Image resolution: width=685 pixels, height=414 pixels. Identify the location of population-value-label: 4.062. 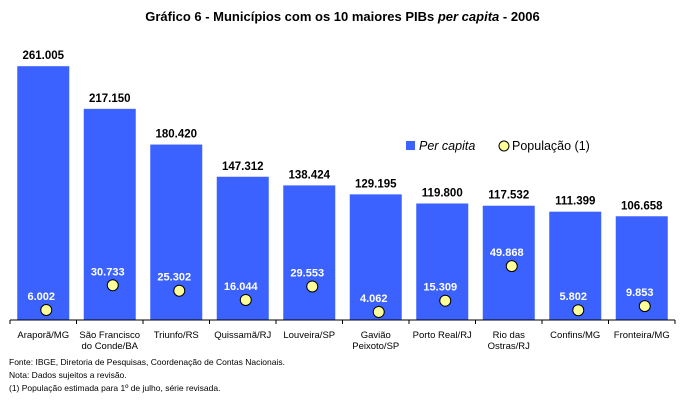
(374, 299).